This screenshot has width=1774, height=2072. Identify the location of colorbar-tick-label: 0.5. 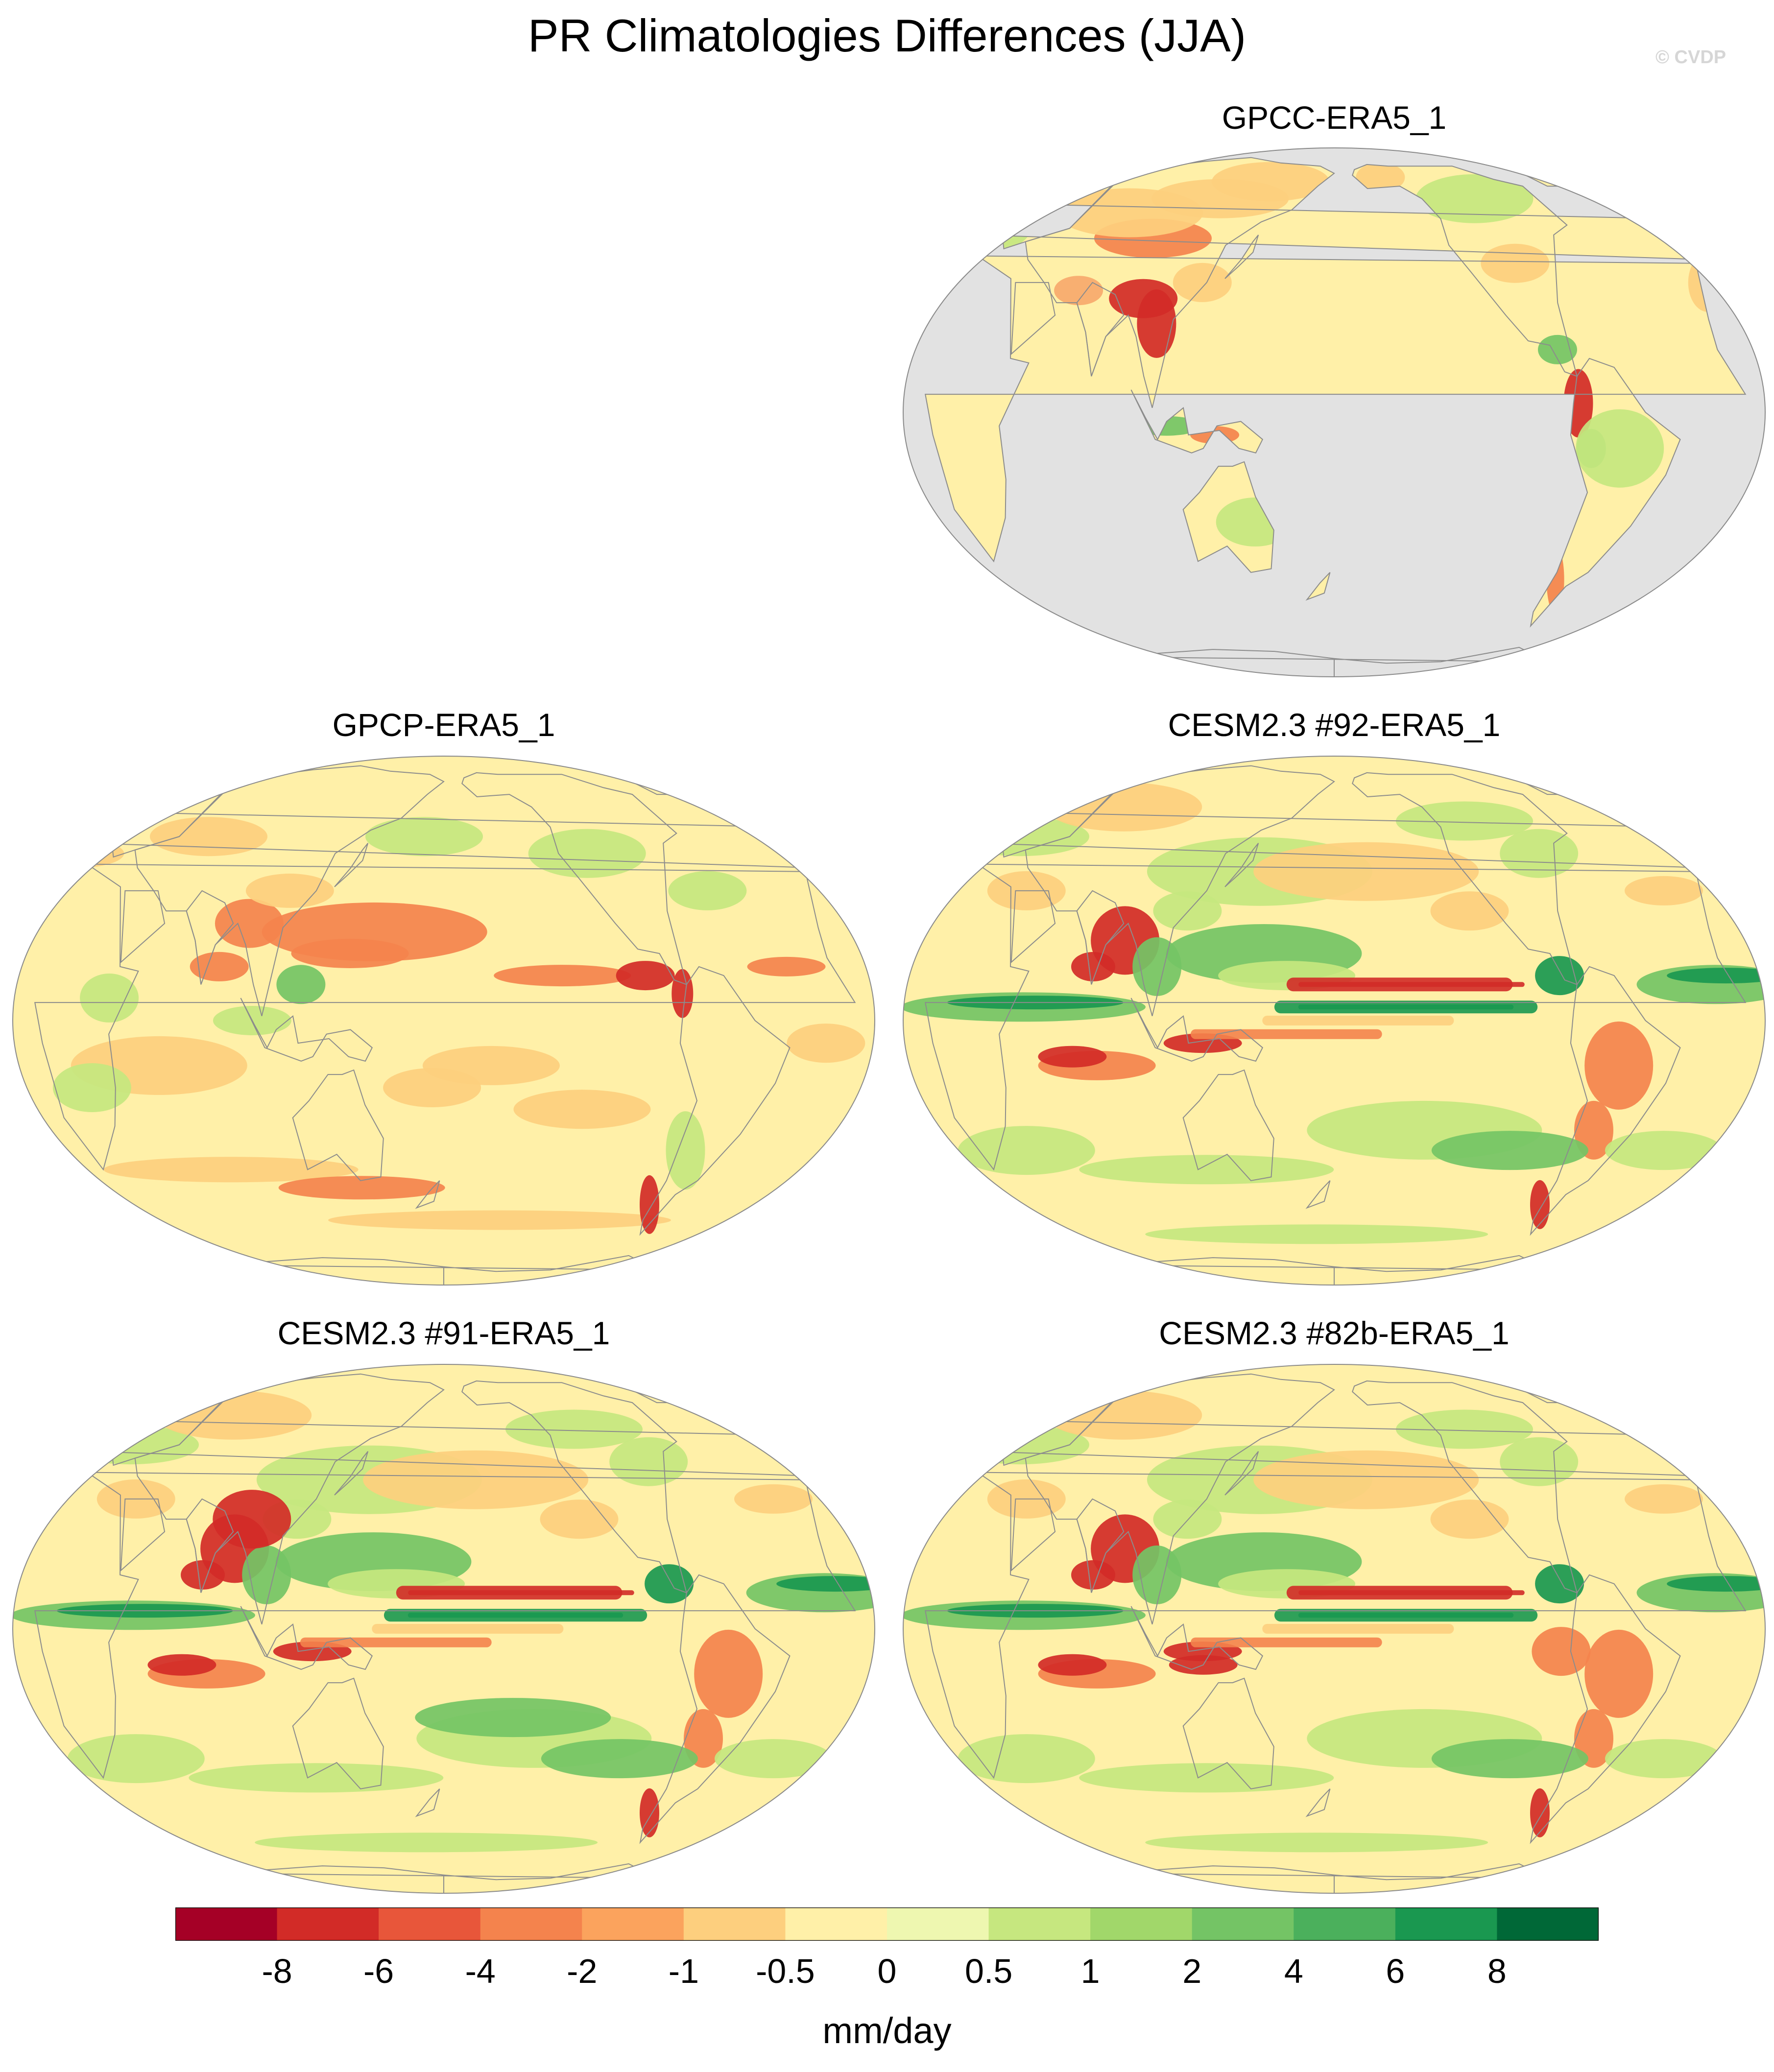
(988, 1971).